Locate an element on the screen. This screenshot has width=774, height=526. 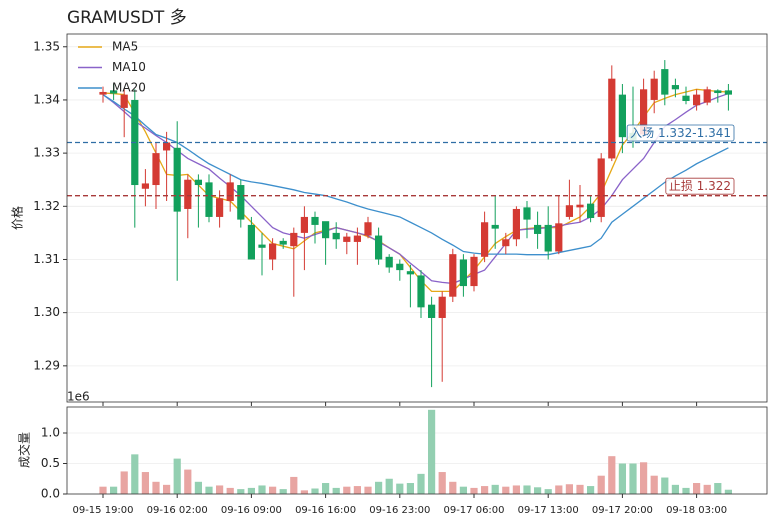
x-tick-label: 09-16 09:00 is located at coordinates (251, 510).